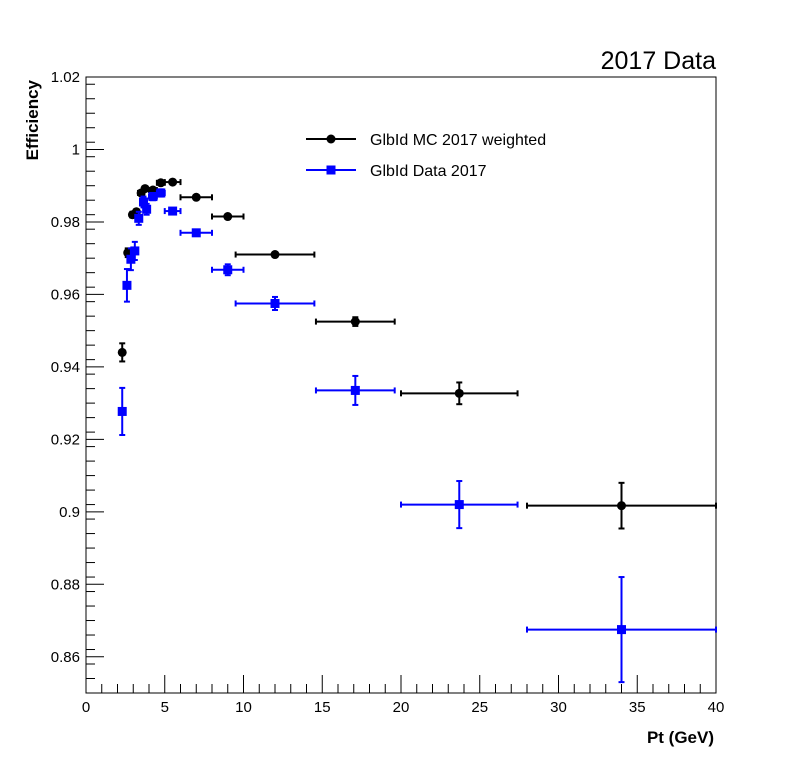  I want to click on y-tick-label: 0.88, so click(65, 584).